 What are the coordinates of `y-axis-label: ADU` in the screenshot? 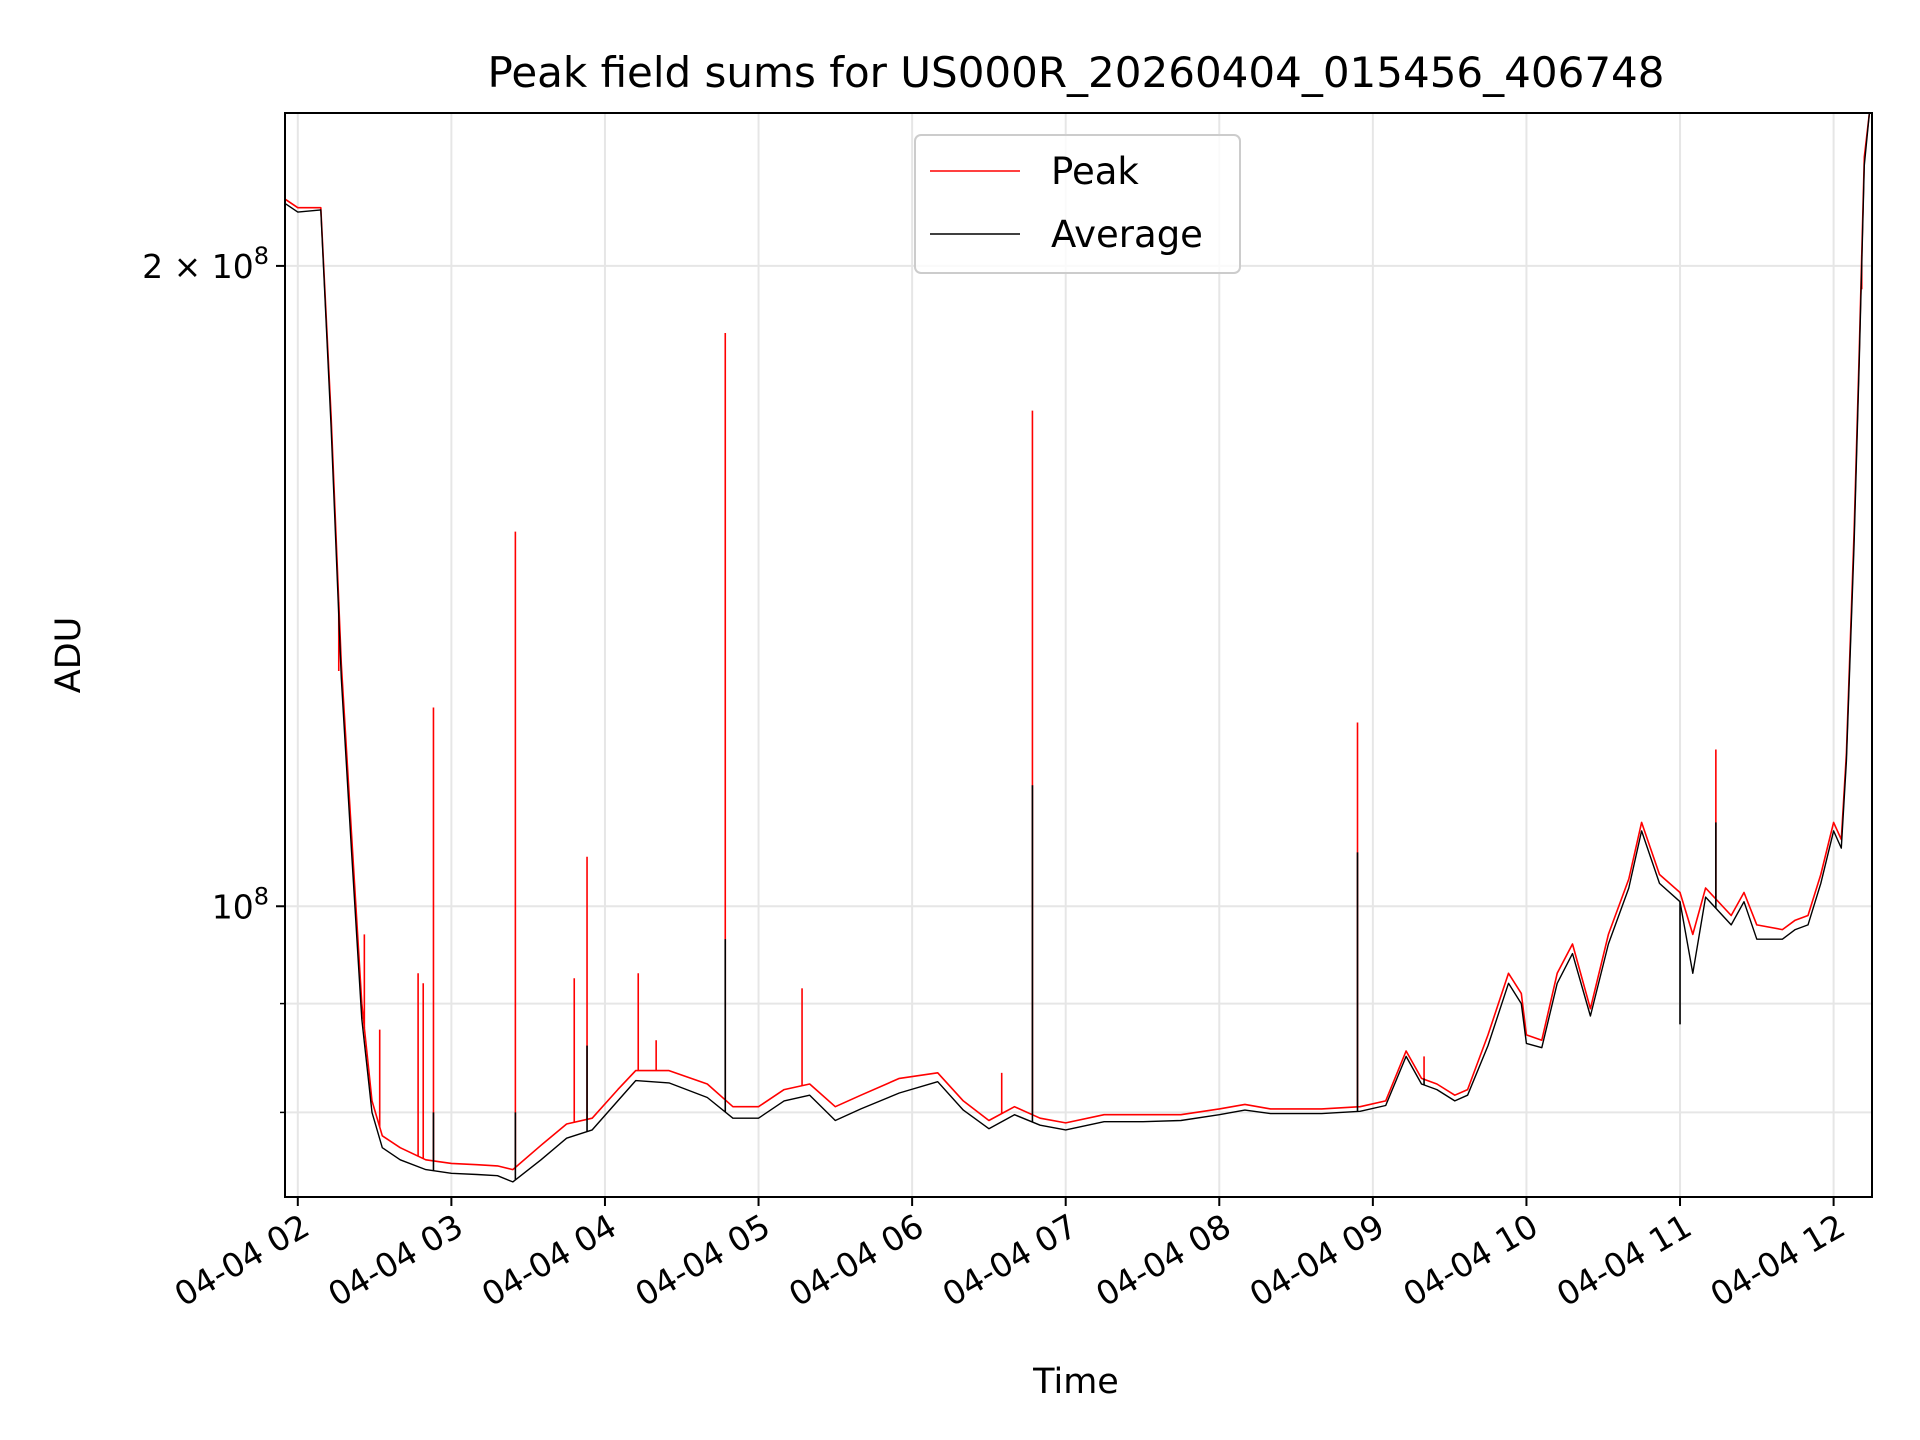 It's located at (69, 655).